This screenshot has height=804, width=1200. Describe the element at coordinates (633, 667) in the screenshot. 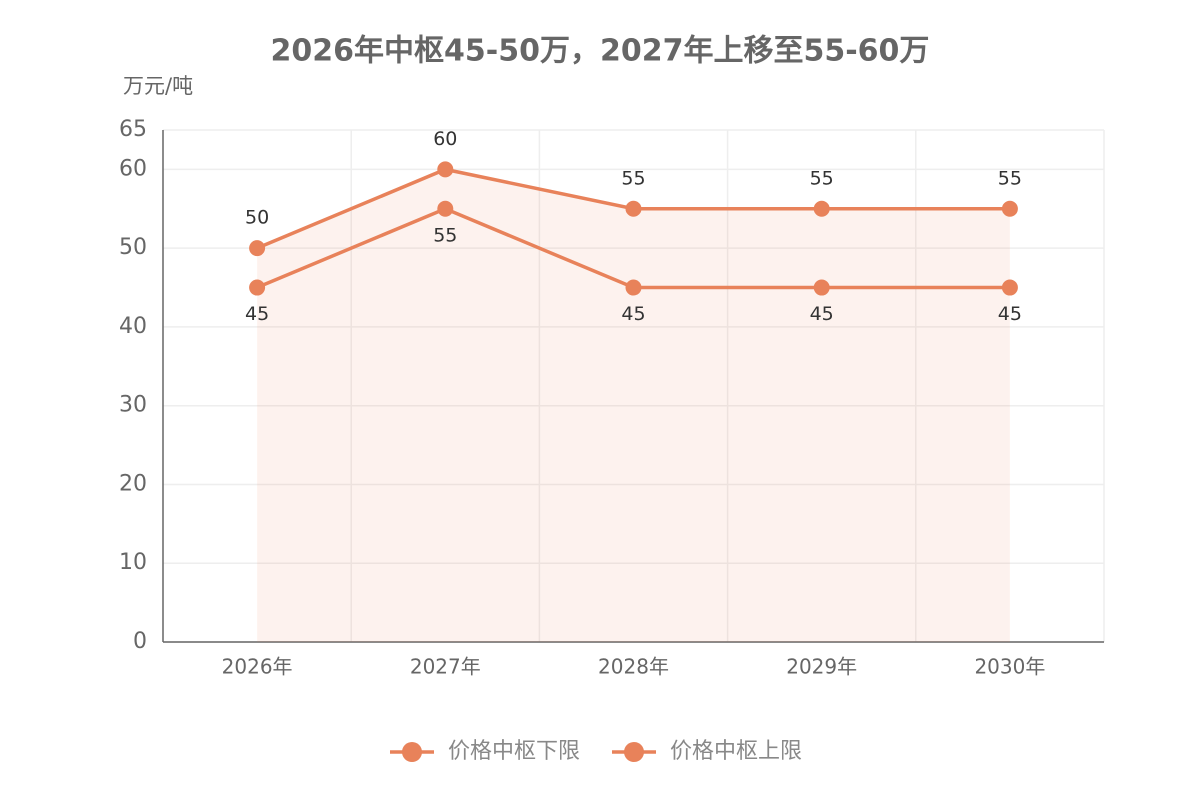

I see `x-tick-label: 2028年` at that location.